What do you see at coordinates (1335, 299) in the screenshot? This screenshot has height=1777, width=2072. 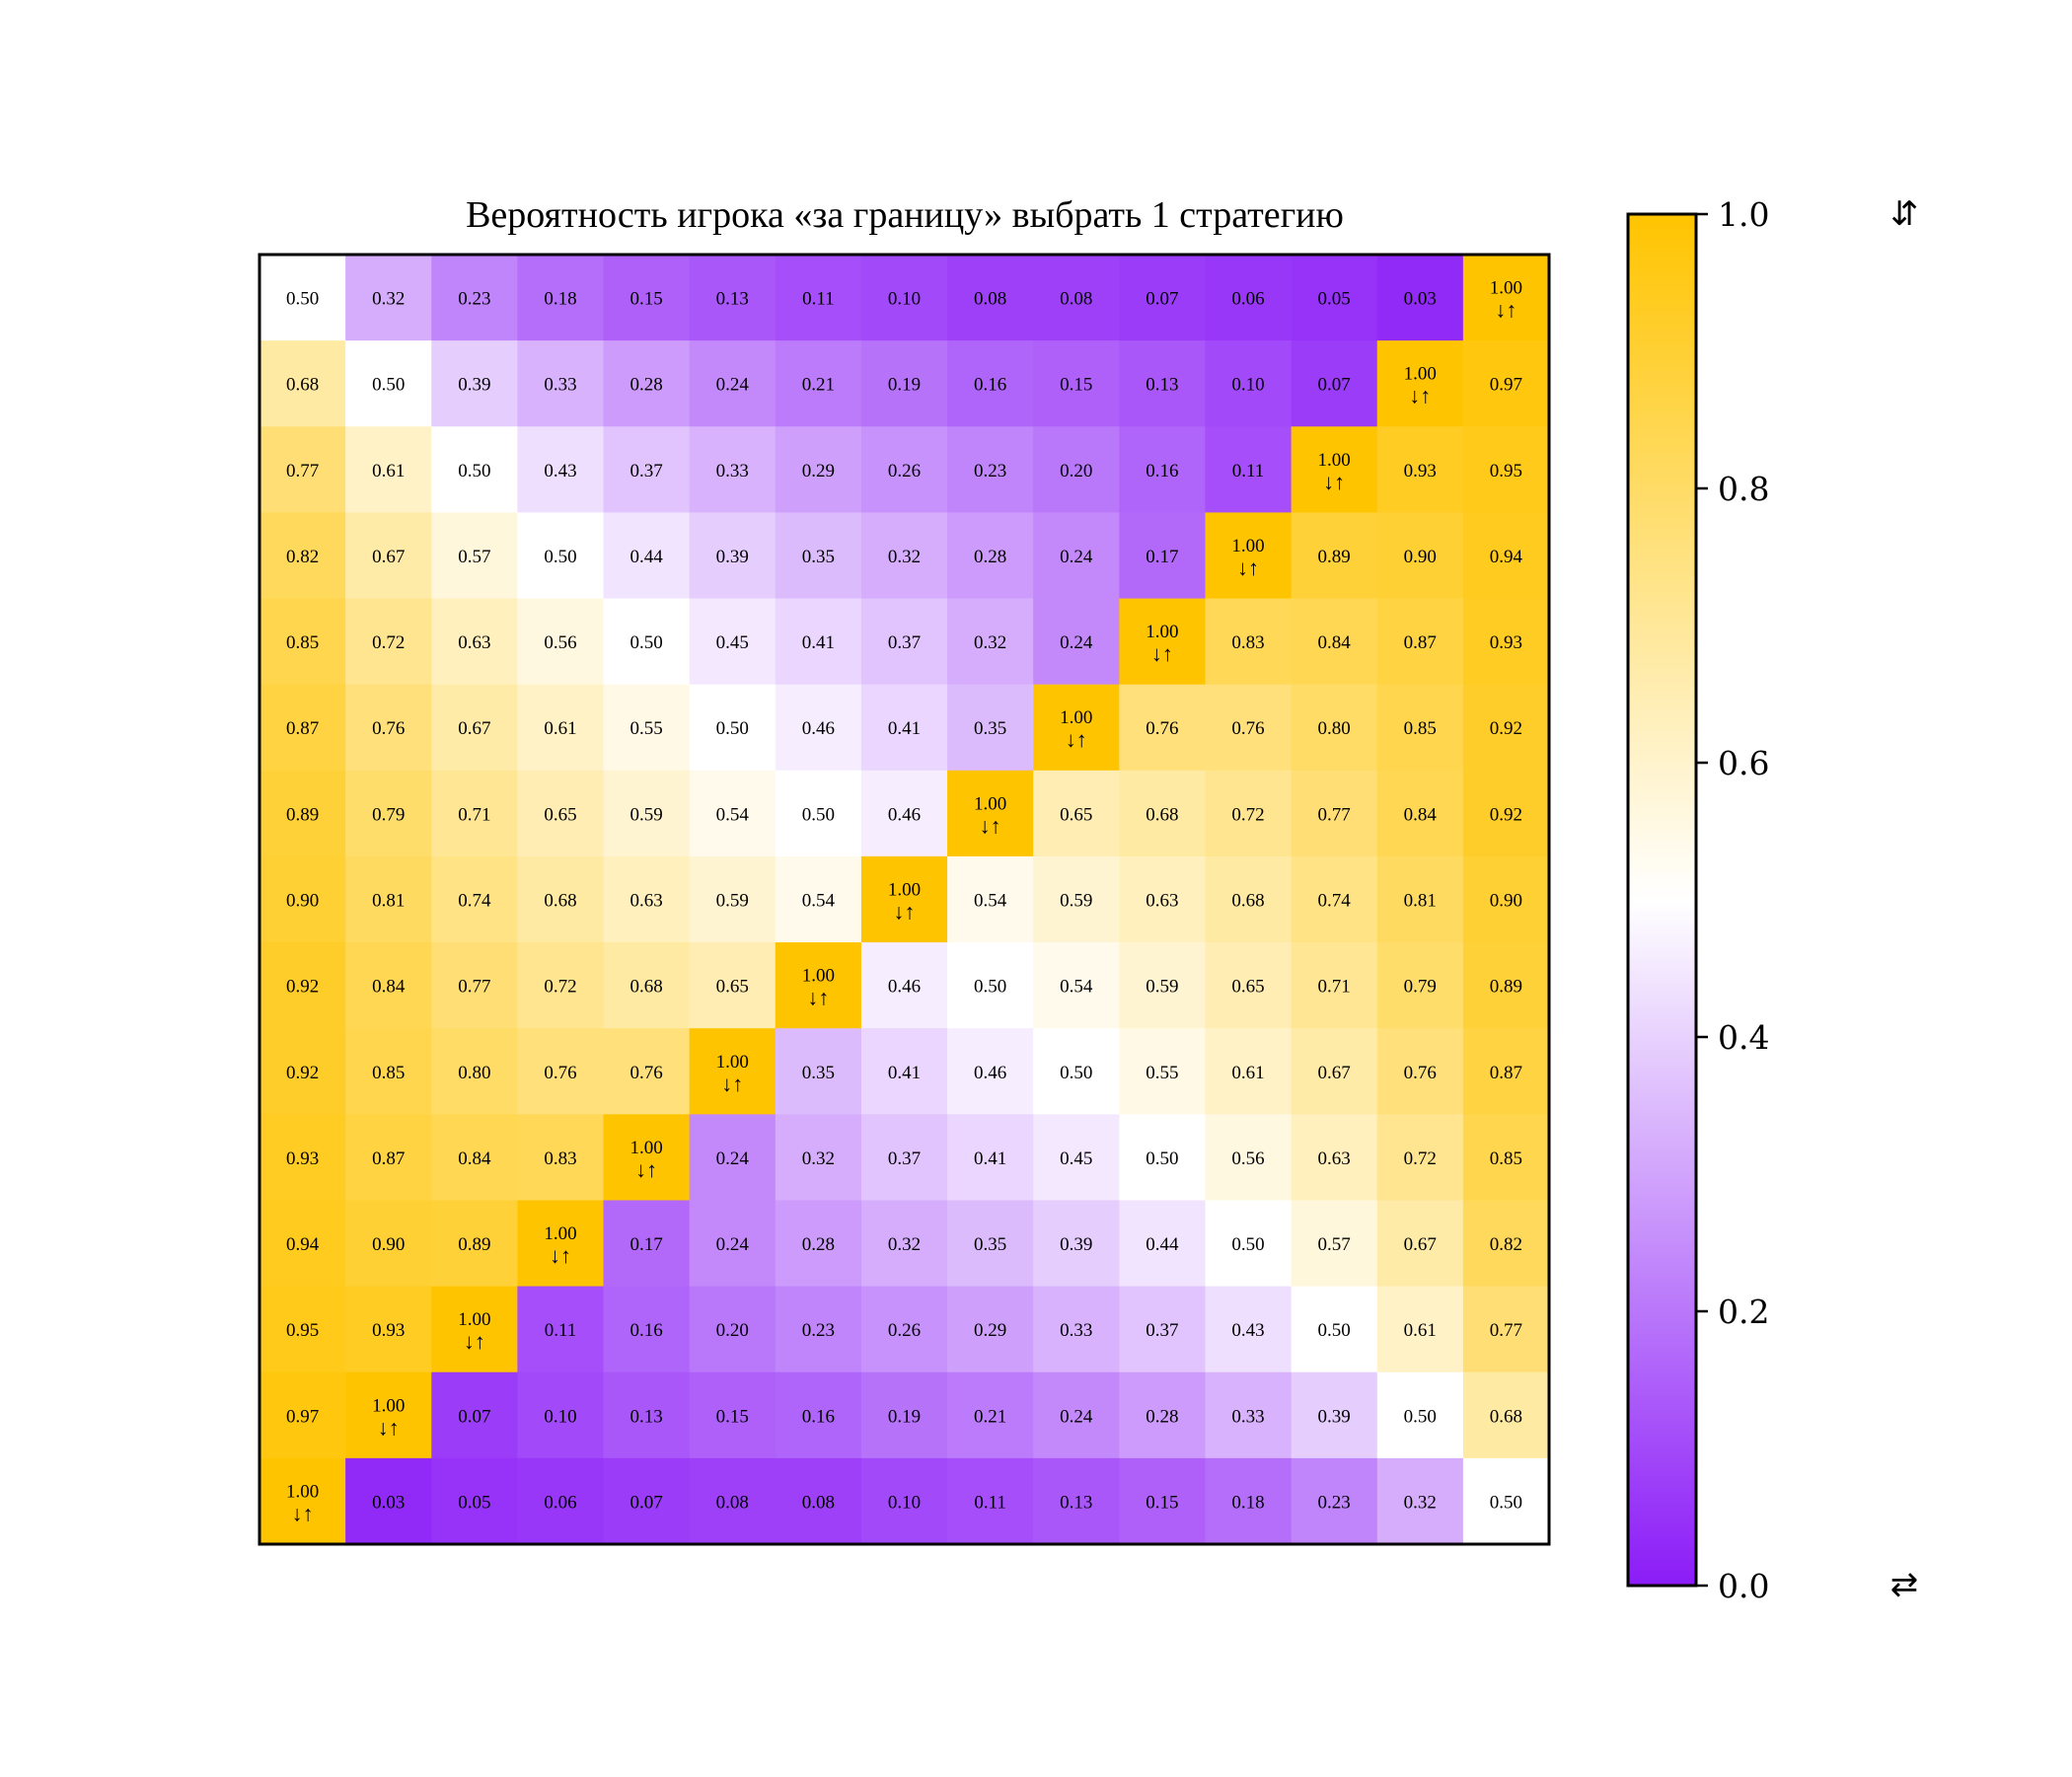 I see `cell-value-label: 0.05` at bounding box center [1335, 299].